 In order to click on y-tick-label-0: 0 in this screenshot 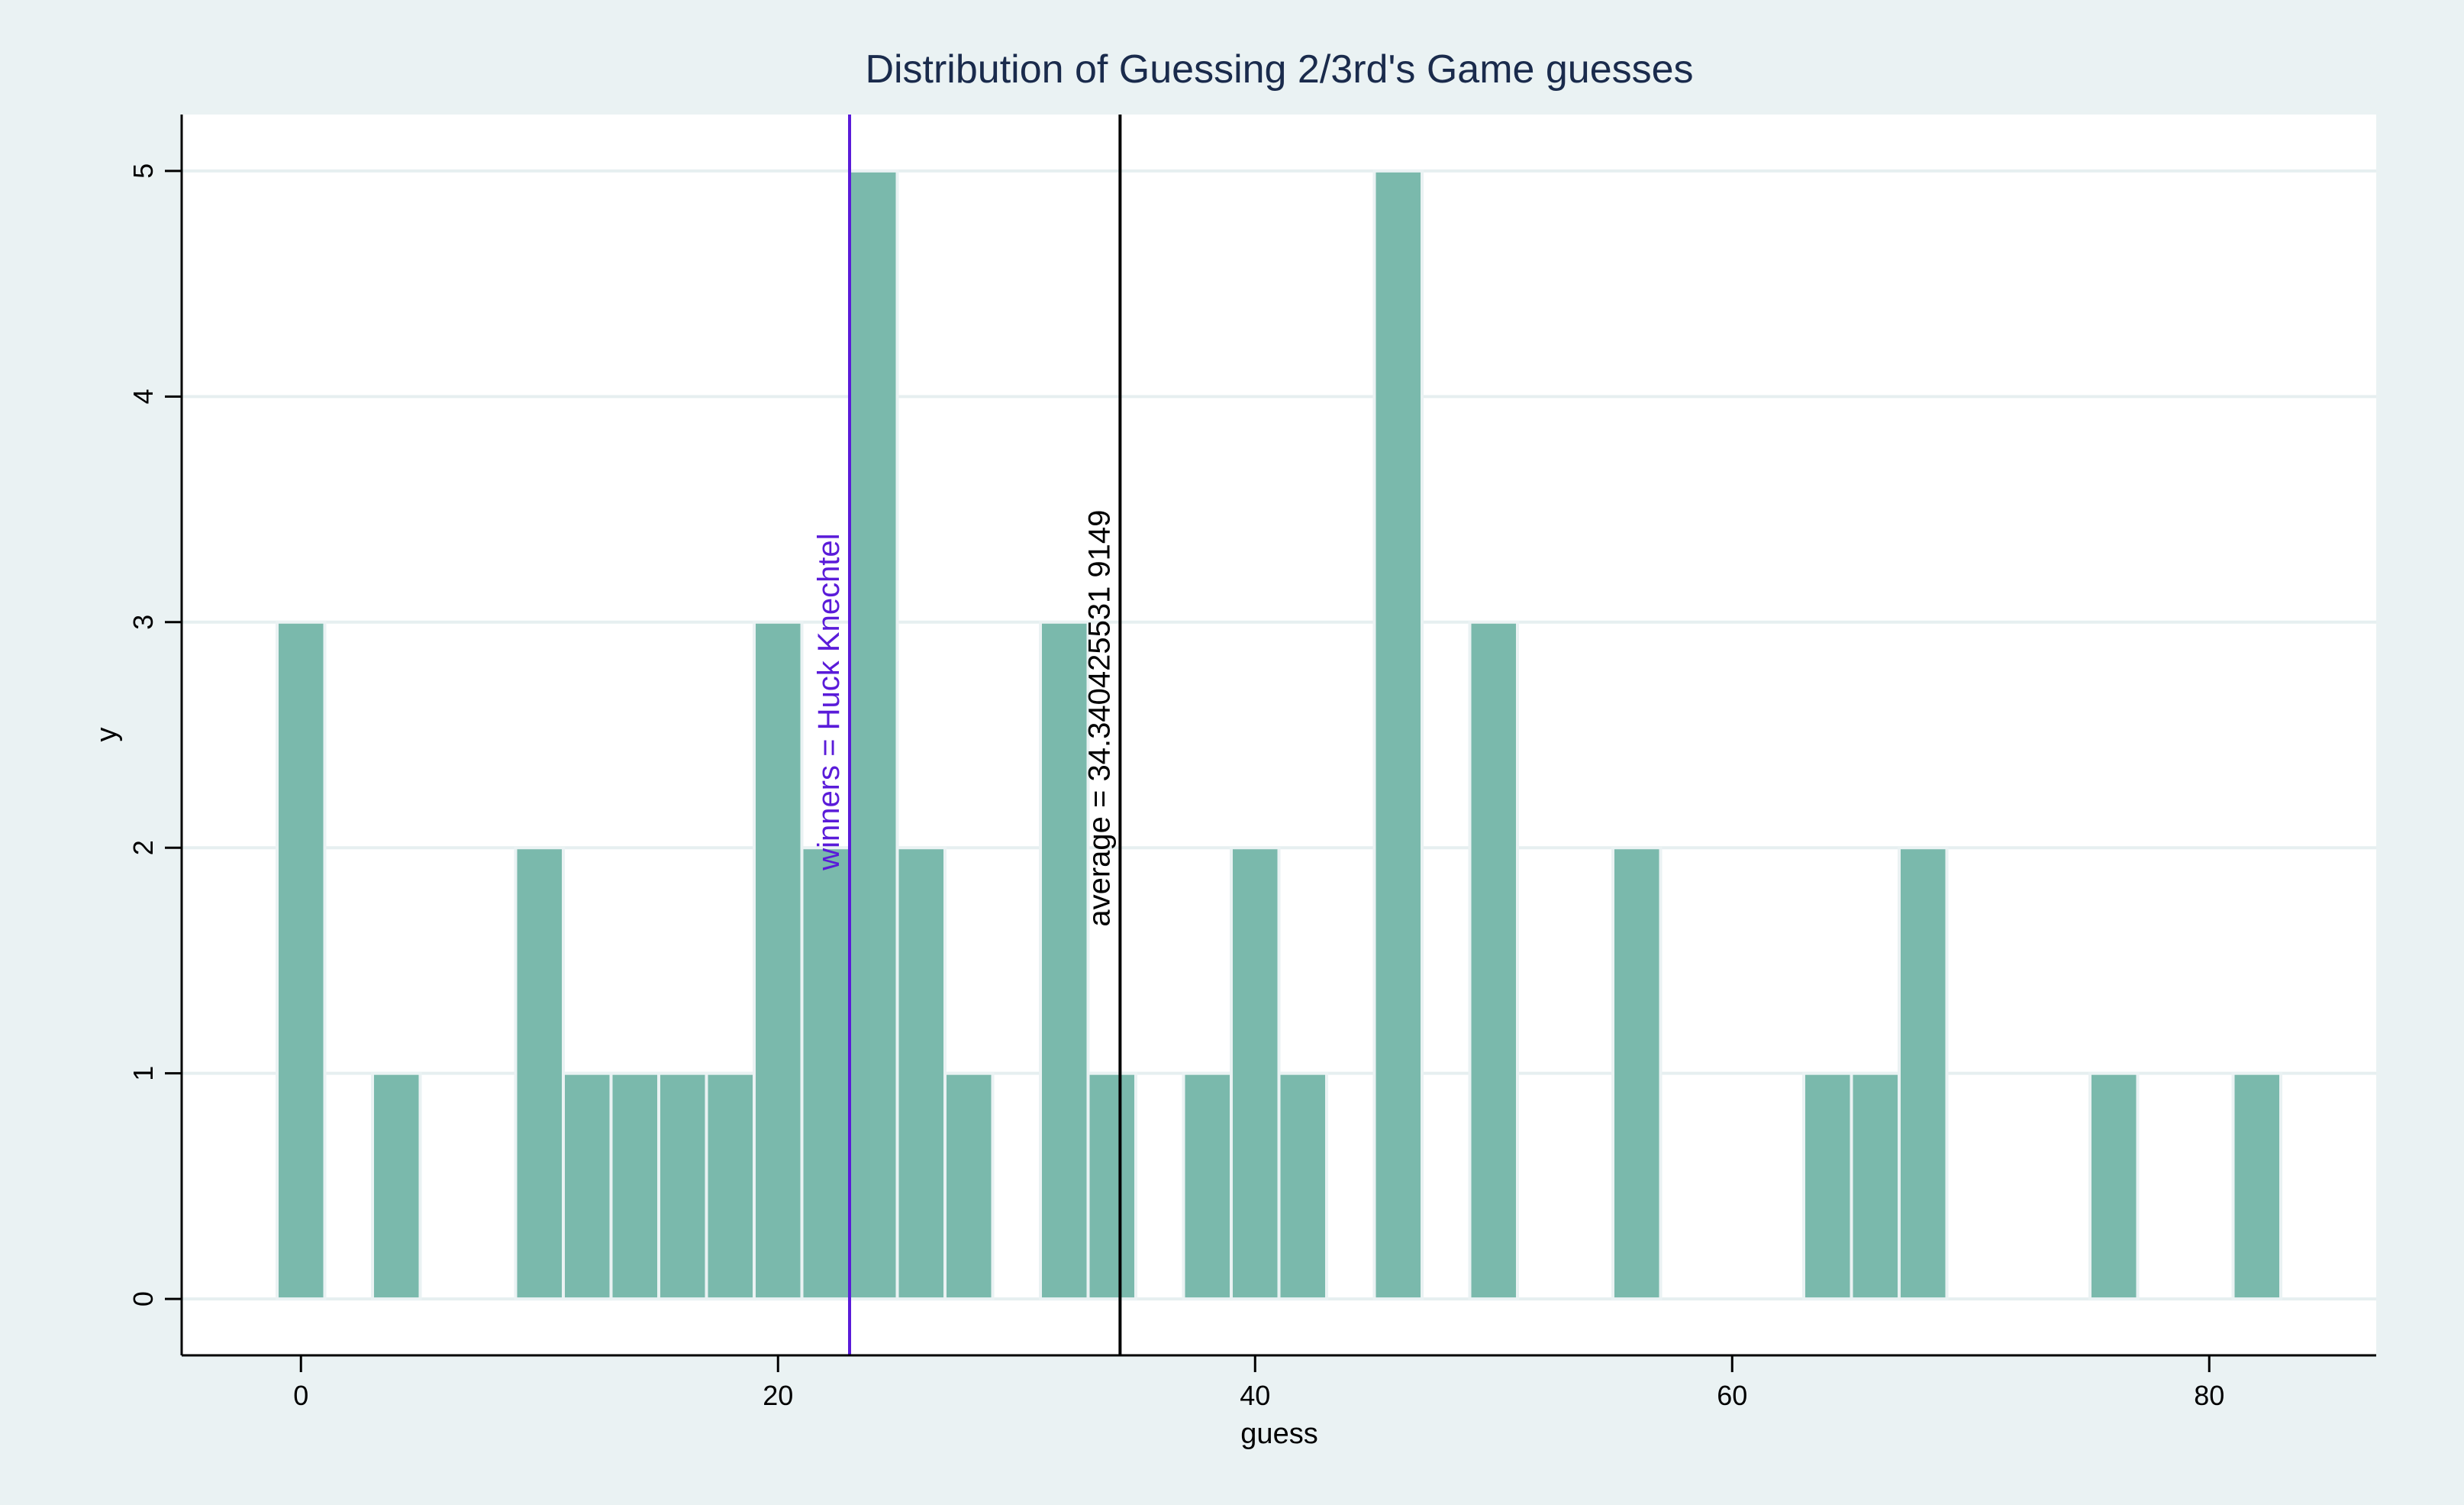, I will do `click(143, 1298)`.